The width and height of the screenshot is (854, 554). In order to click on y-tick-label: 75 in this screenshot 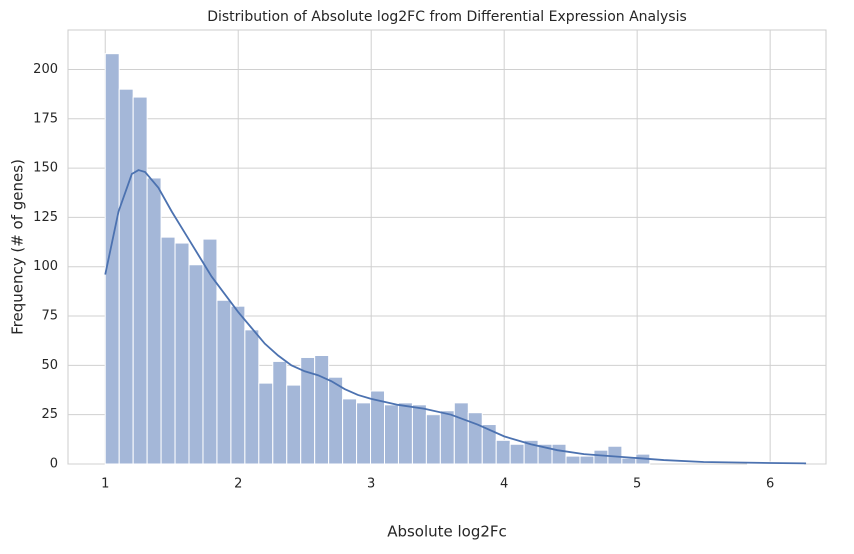, I will do `click(49, 316)`.